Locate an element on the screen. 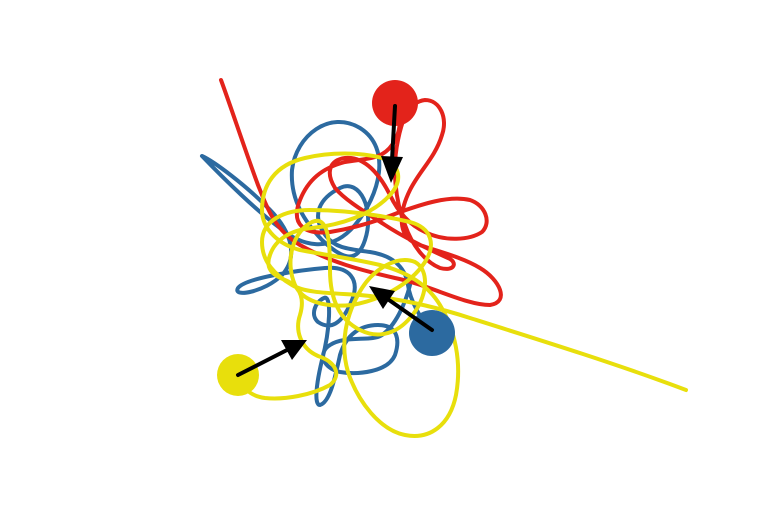  blue-arrow is located at coordinates (401, 309).